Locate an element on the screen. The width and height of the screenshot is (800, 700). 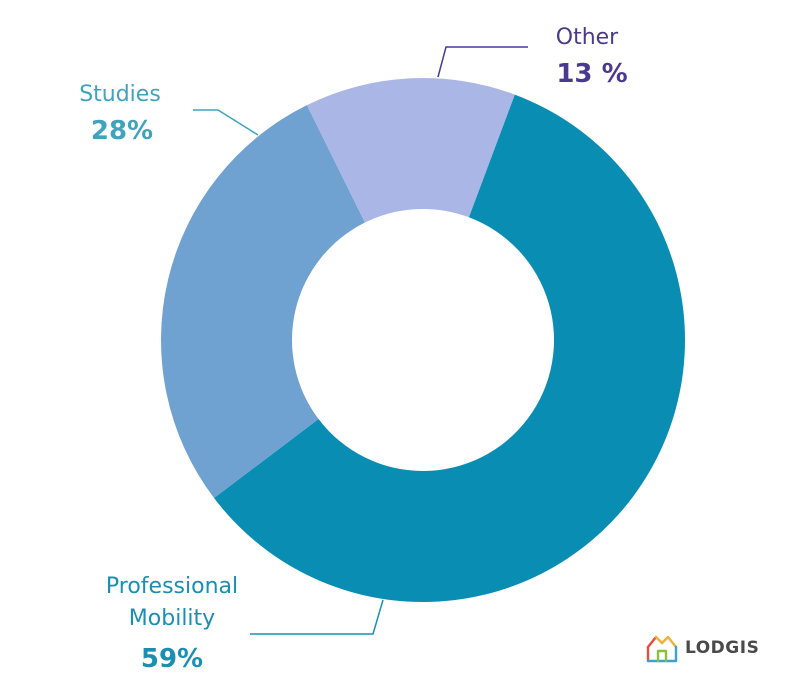
leader-line-professional-mobility is located at coordinates (317, 617).